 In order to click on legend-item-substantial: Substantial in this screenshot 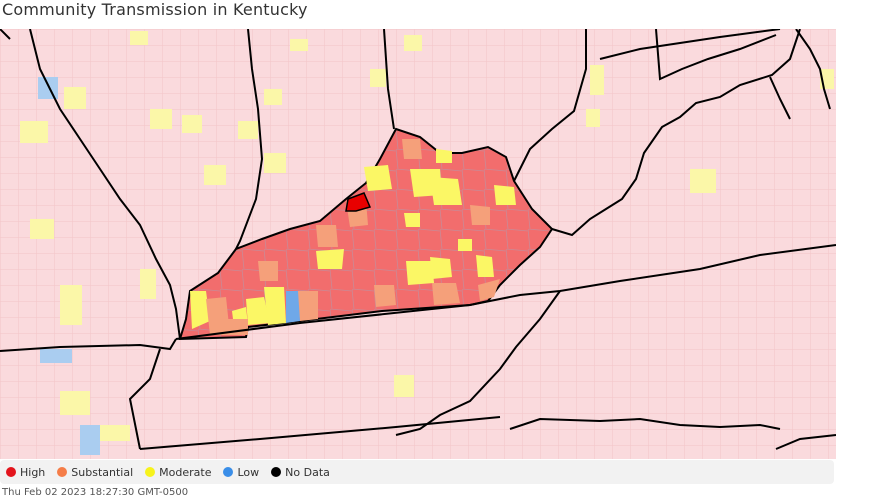, I will do `click(95, 472)`.